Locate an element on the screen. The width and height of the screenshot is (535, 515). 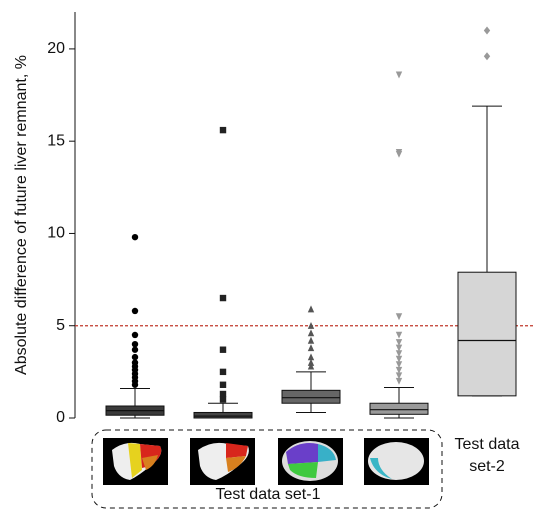
liver-images is located at coordinates (266, 461).